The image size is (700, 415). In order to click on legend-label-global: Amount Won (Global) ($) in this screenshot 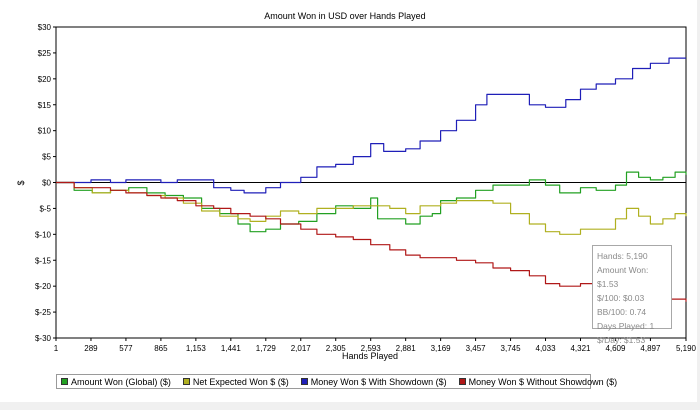, I will do `click(121, 381)`.